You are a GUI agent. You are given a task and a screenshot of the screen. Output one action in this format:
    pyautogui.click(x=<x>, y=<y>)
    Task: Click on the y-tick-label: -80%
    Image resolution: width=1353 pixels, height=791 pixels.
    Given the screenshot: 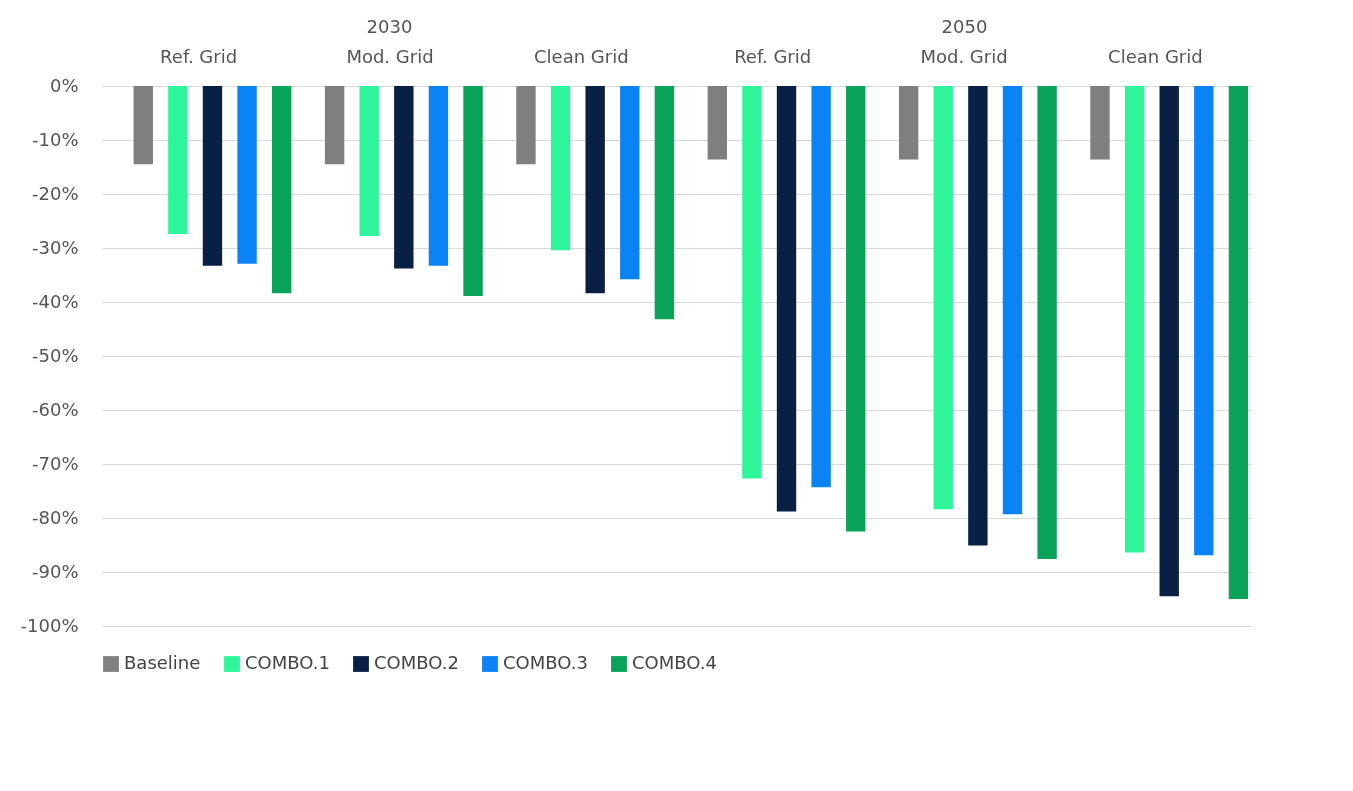 What is the action you would take?
    pyautogui.click(x=55, y=517)
    